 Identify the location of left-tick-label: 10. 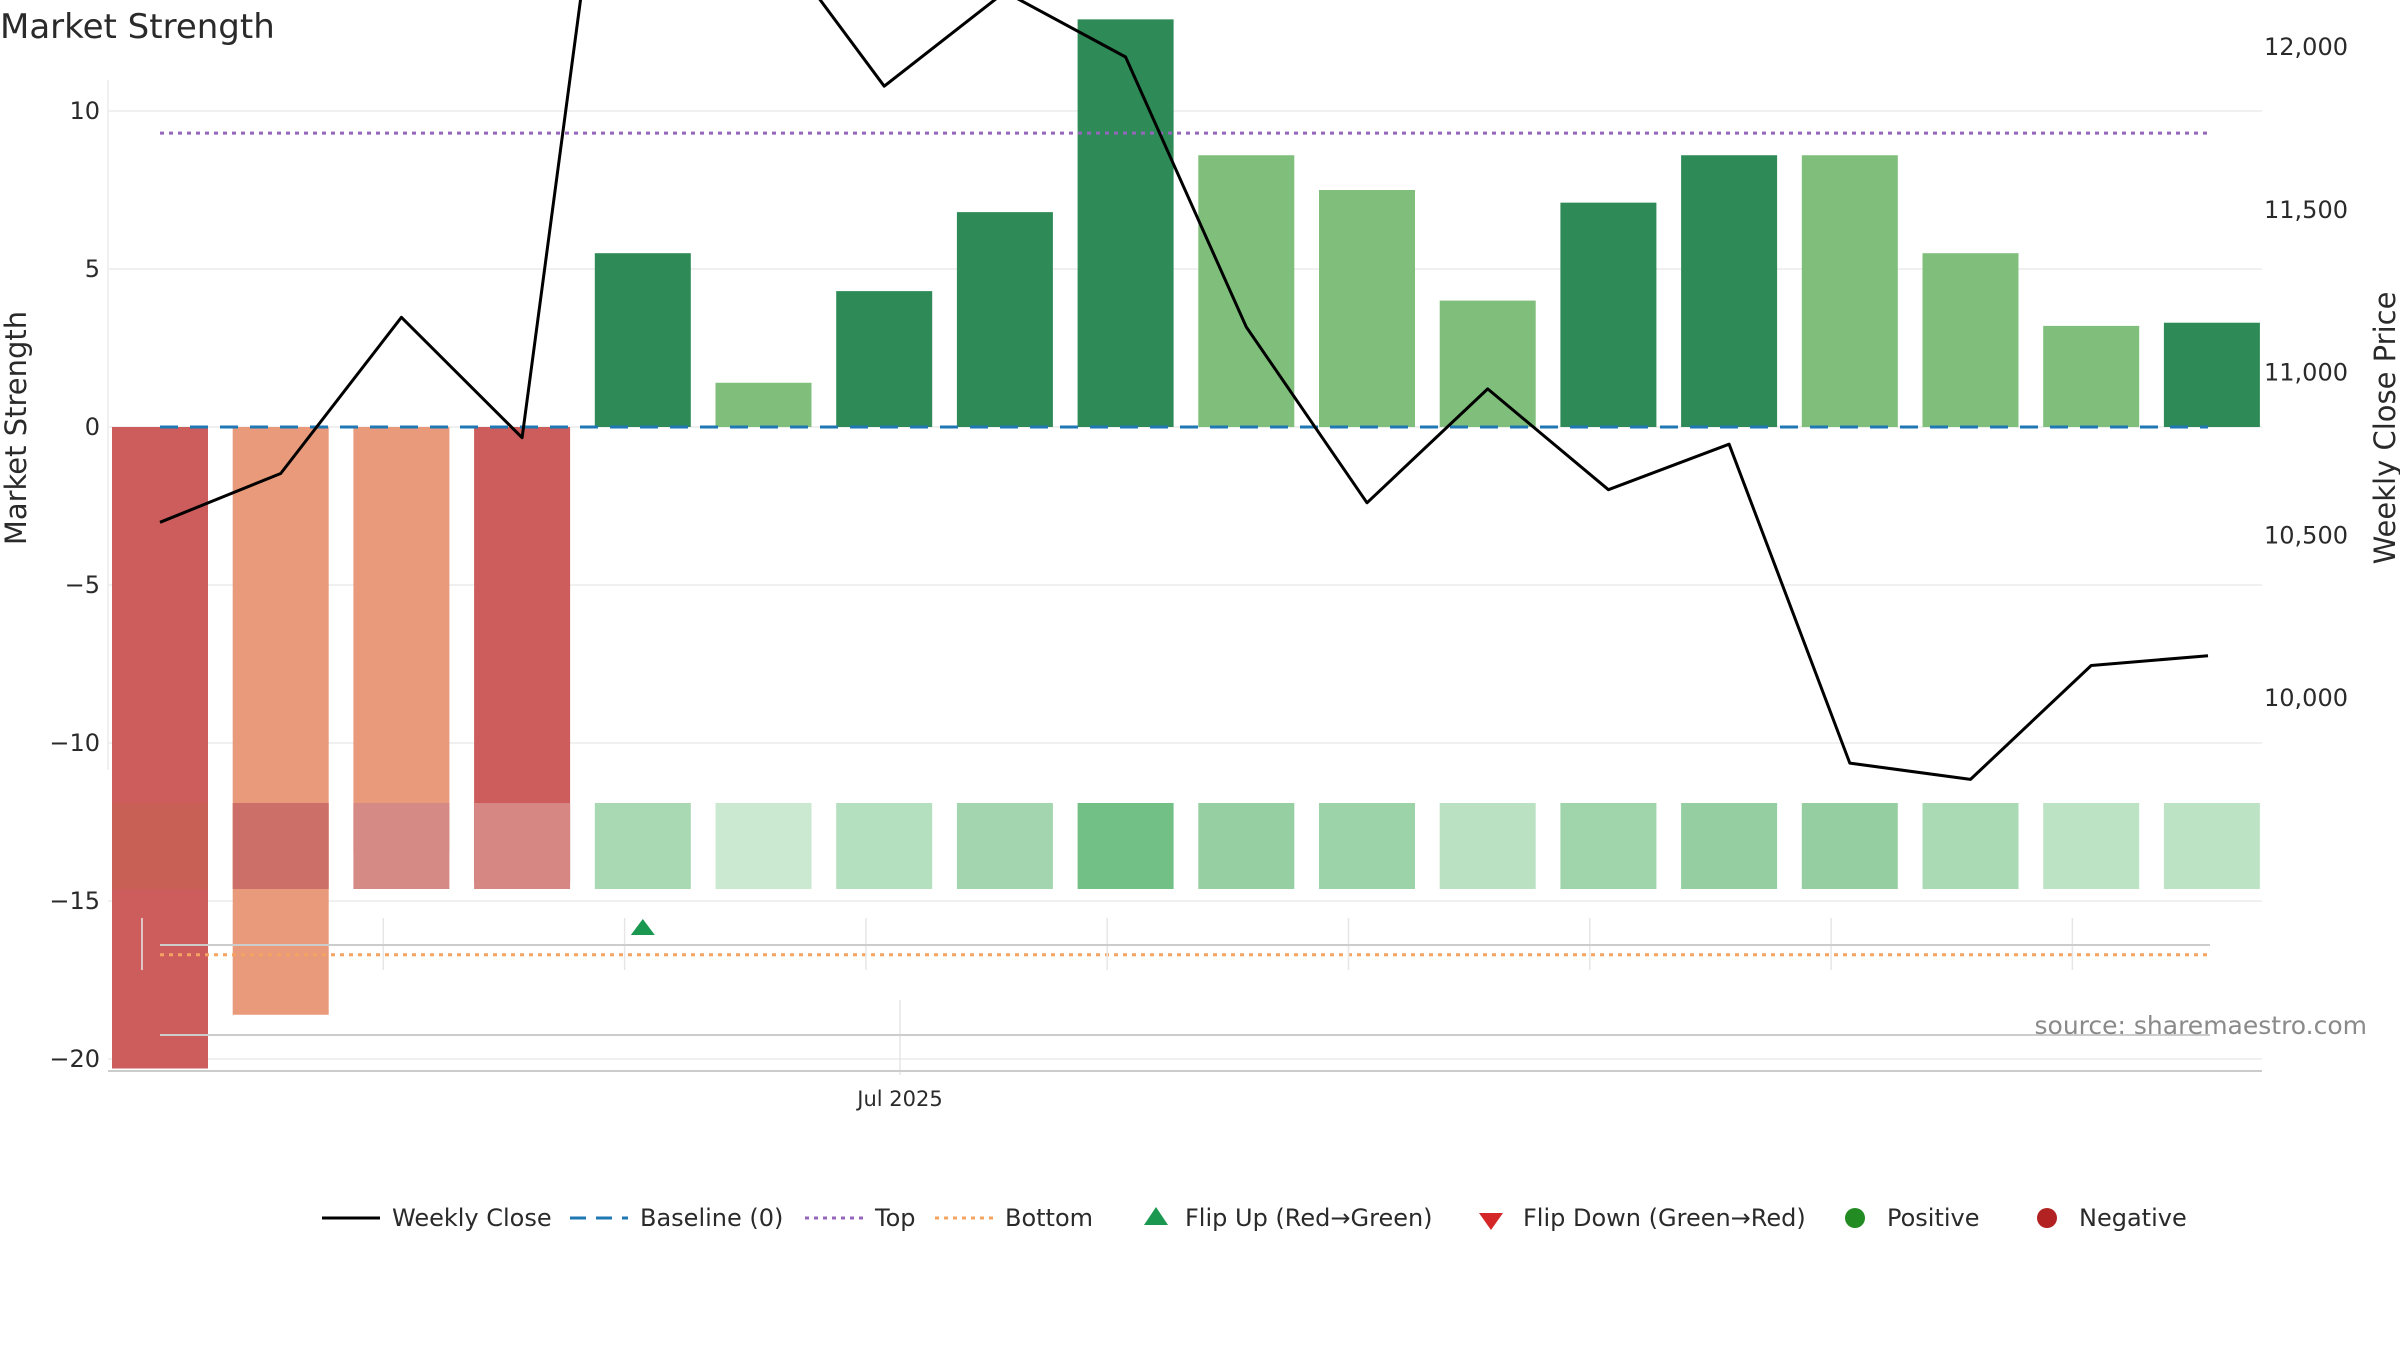
(84, 111).